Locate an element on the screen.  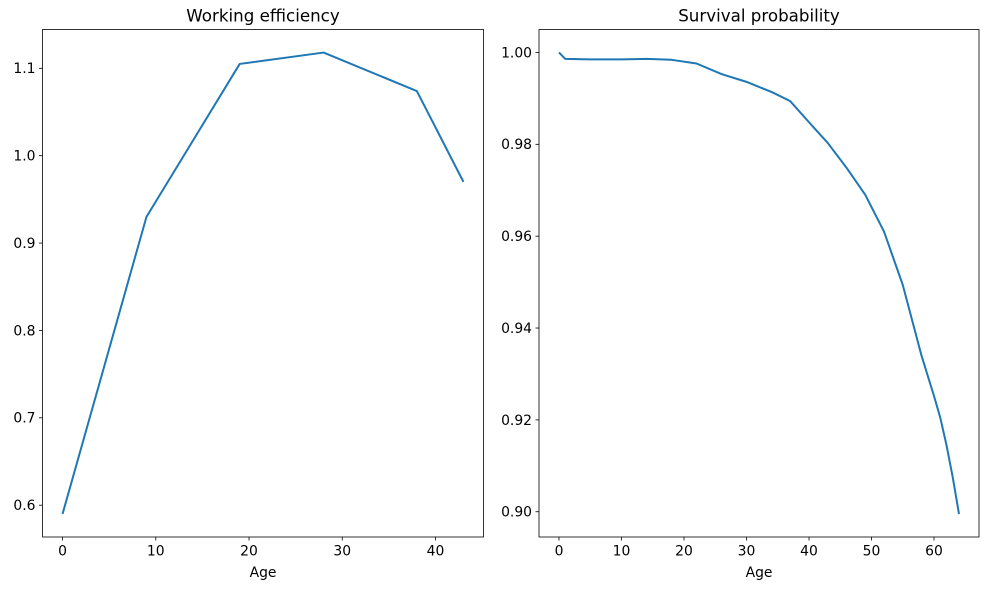
y-tick-label: 0.90 is located at coordinates (516, 513).